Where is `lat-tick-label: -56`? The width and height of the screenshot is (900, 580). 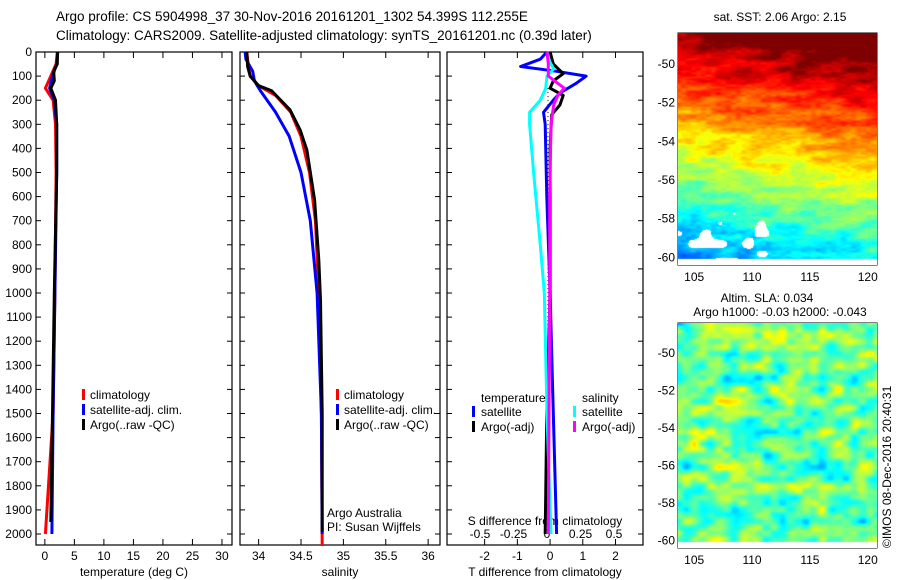 lat-tick-label: -56 is located at coordinates (667, 180).